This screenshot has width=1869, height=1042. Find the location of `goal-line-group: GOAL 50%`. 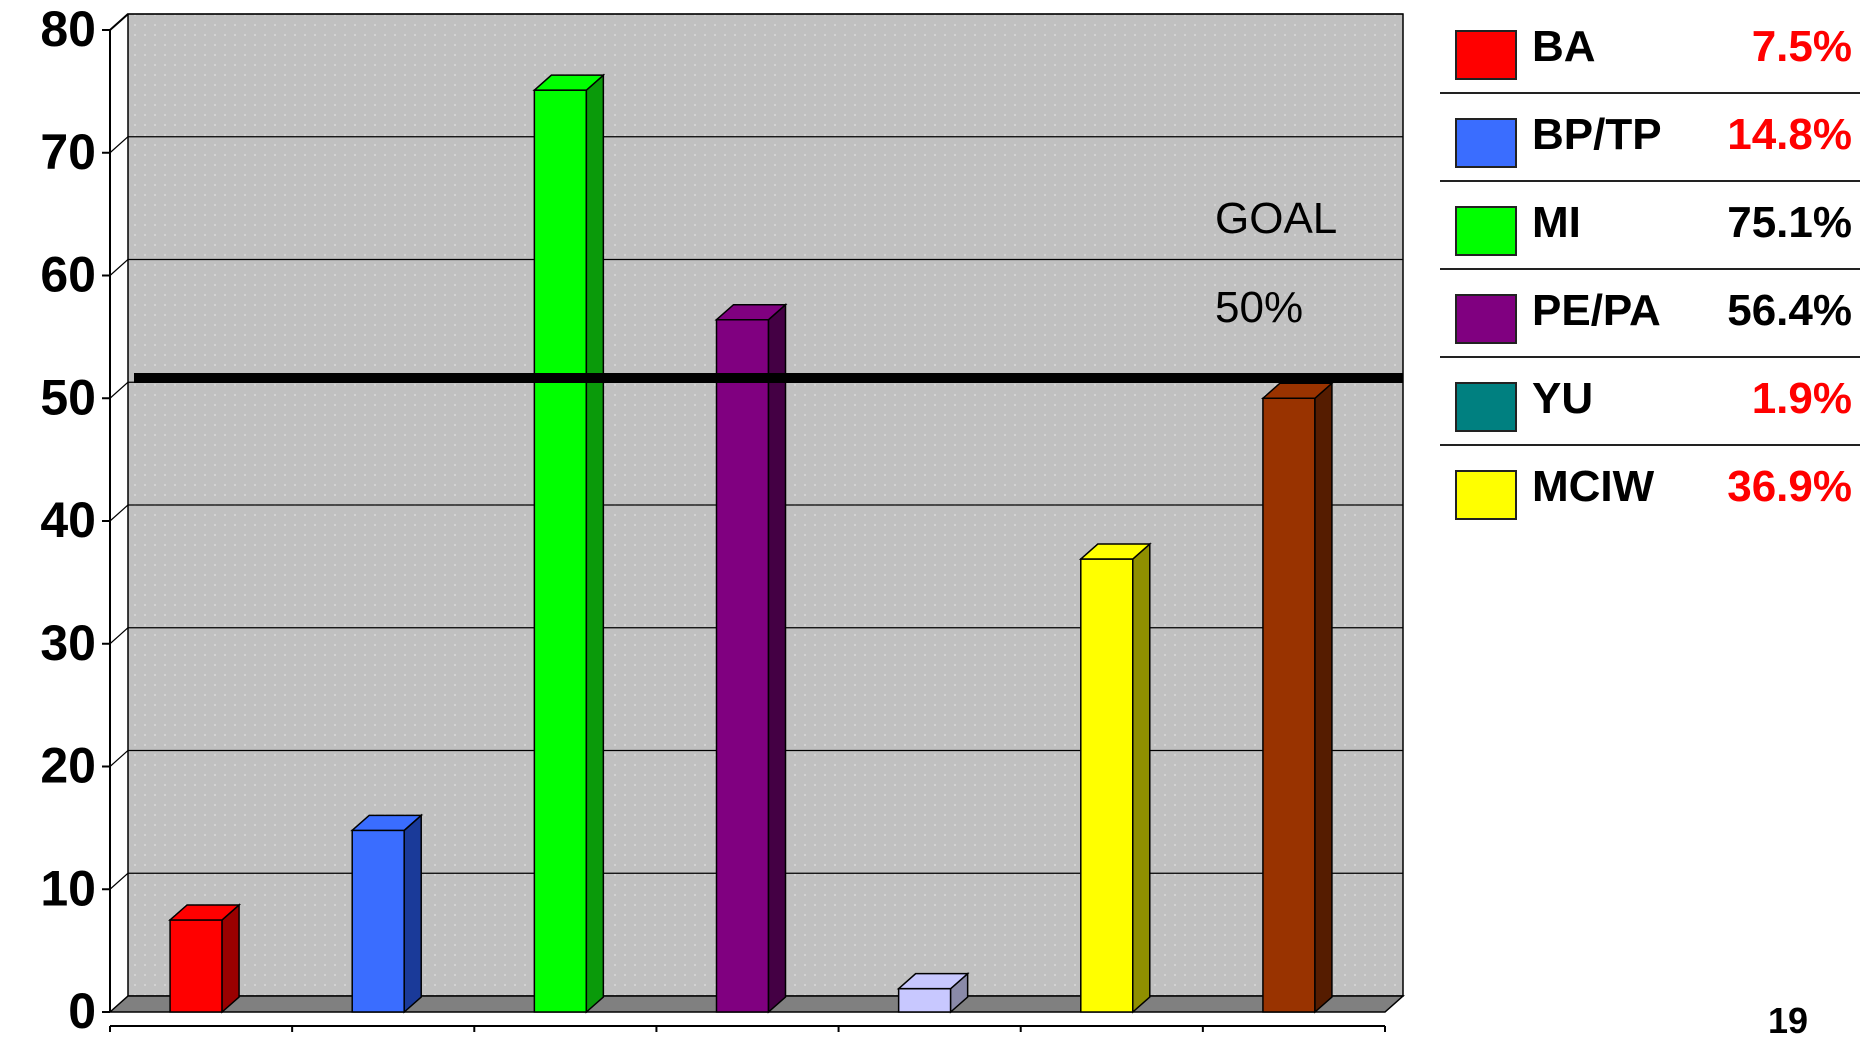

goal-line-group: GOAL 50% is located at coordinates (768, 288).